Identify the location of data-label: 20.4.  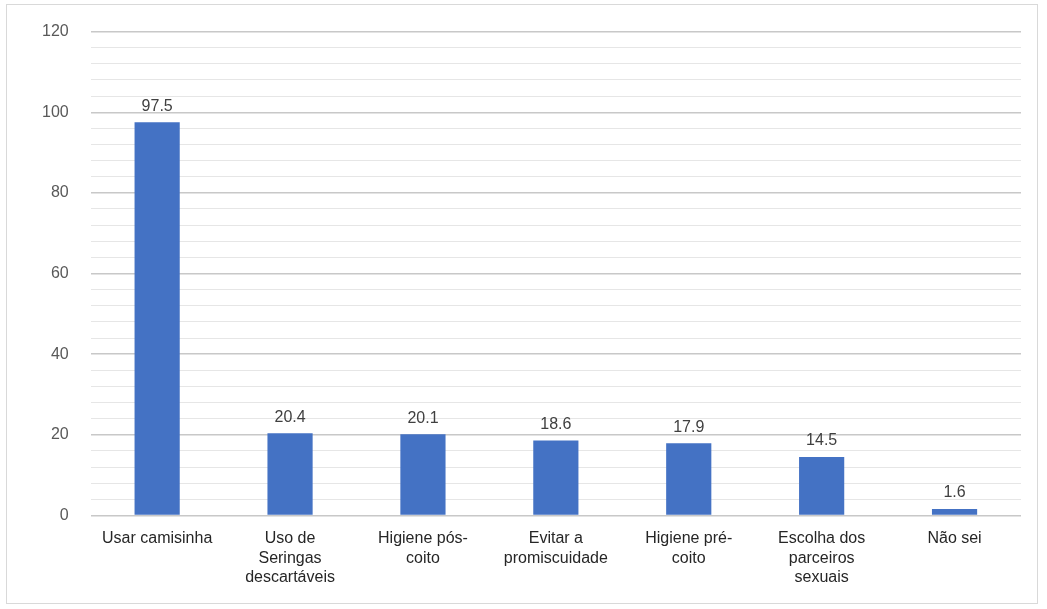
(290, 416).